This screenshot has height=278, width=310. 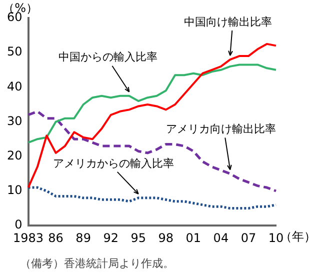 I want to click on x-tick-label: 07, so click(x=248, y=237).